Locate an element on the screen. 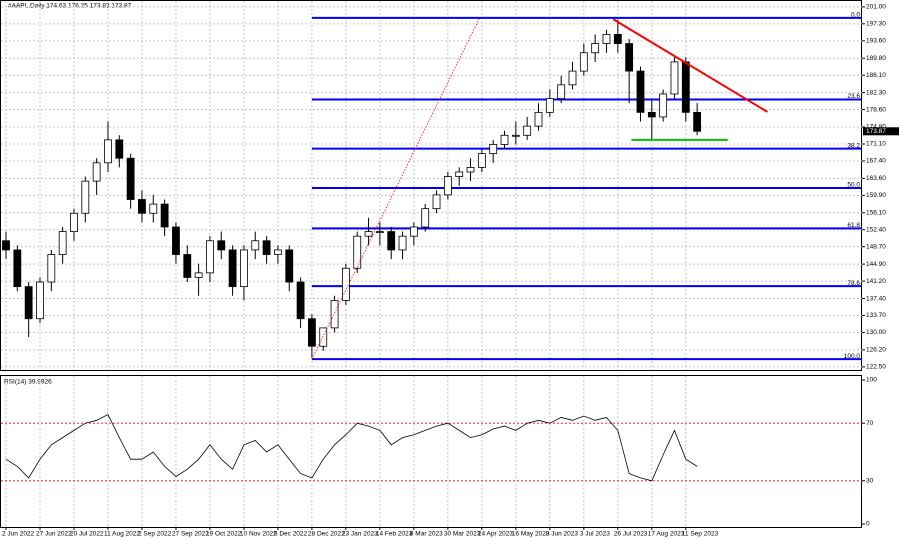 The image size is (900, 539). y-tick-label: 197.30 is located at coordinates (876, 24).